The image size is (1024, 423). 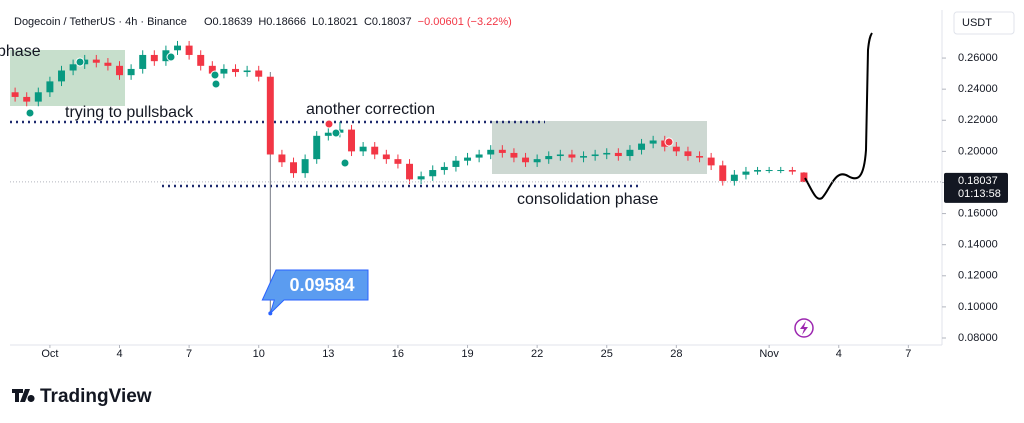 What do you see at coordinates (100, 22) in the screenshot?
I see `symbol-title: Dogecoin / TetherUS · 4h · Binance` at bounding box center [100, 22].